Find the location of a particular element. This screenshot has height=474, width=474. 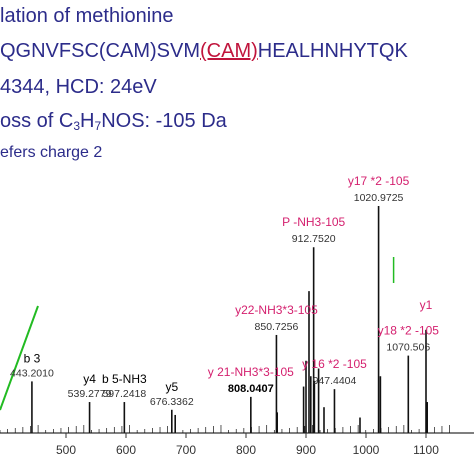

ion-annotation-label: y 21-NH3*3-105 is located at coordinates (251, 372).